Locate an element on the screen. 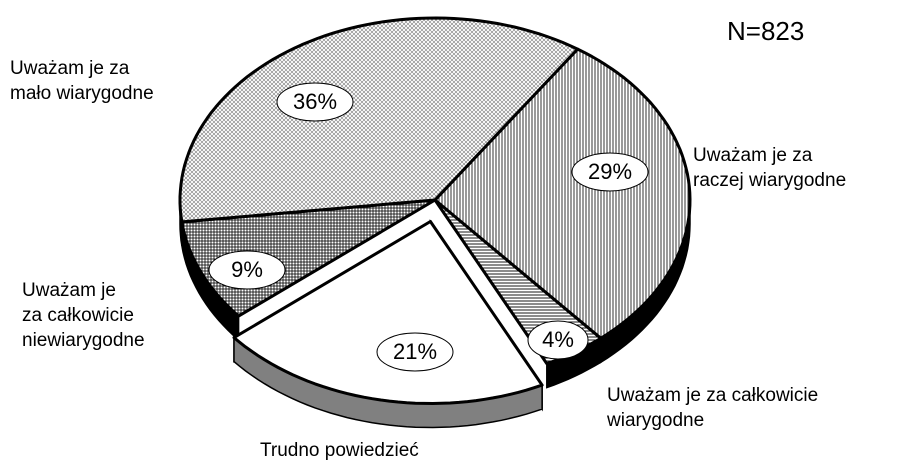  slice is located at coordinates (388, 312).